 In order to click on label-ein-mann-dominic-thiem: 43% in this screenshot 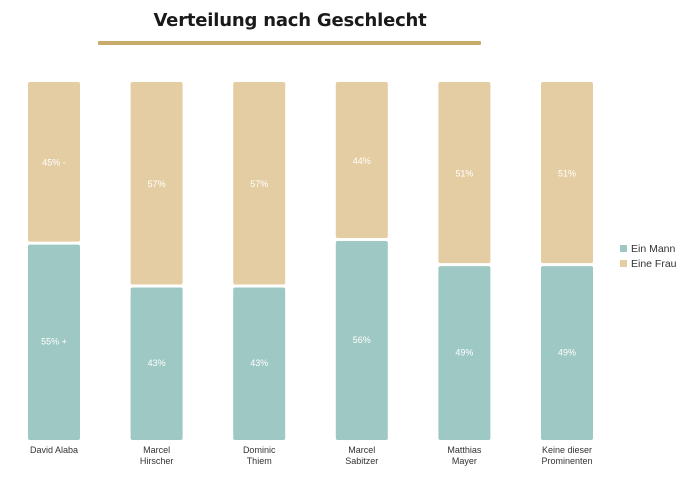, I will do `click(259, 363)`.